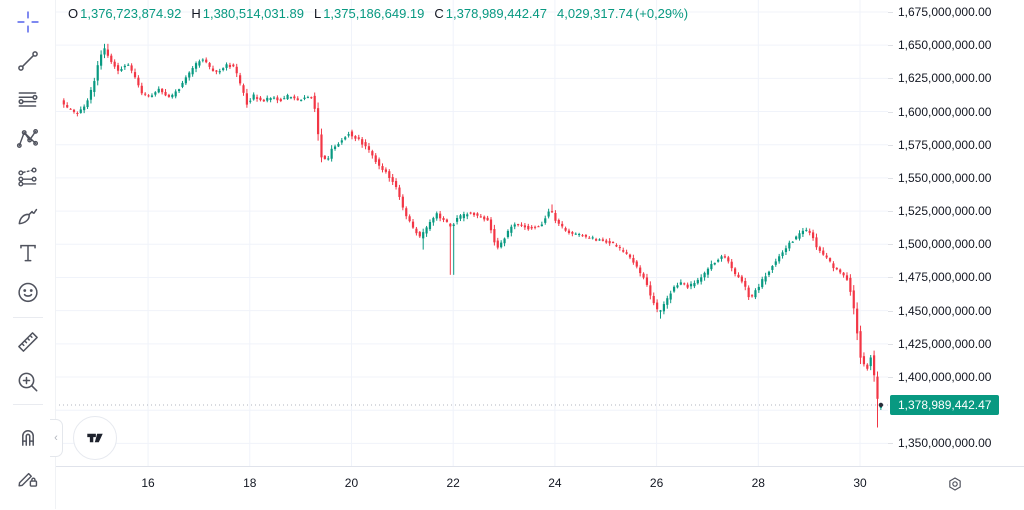 This screenshot has height=510, width=1024. I want to click on price-axis-label: 1,500,000,000.00, so click(945, 244).